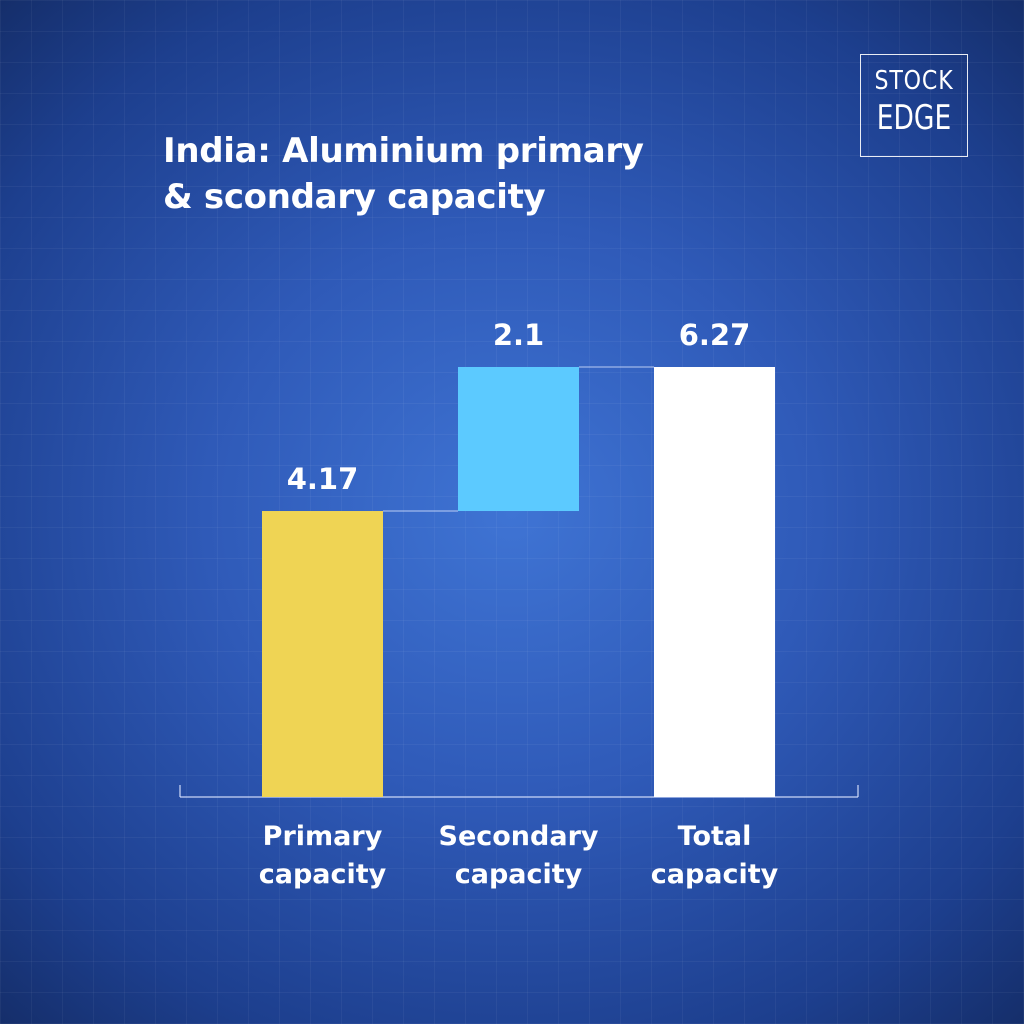 Image resolution: width=1024 pixels, height=1024 pixels. I want to click on stockedge-logo: STOCK EDGE, so click(914, 105).